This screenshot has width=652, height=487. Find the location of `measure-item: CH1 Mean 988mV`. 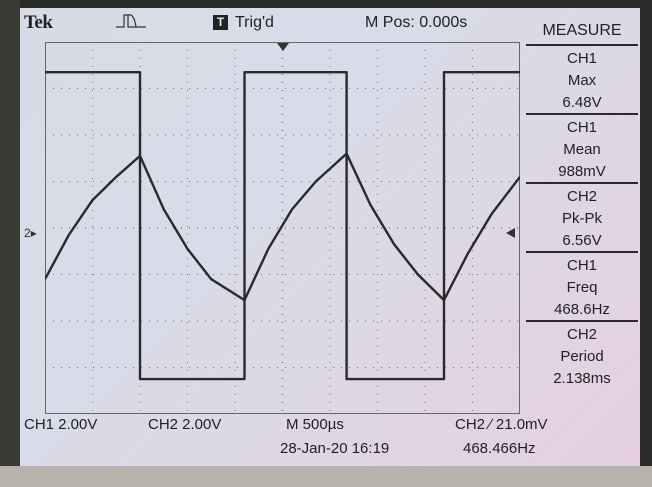

measure-item: CH1 Mean 988mV is located at coordinates (582, 149).